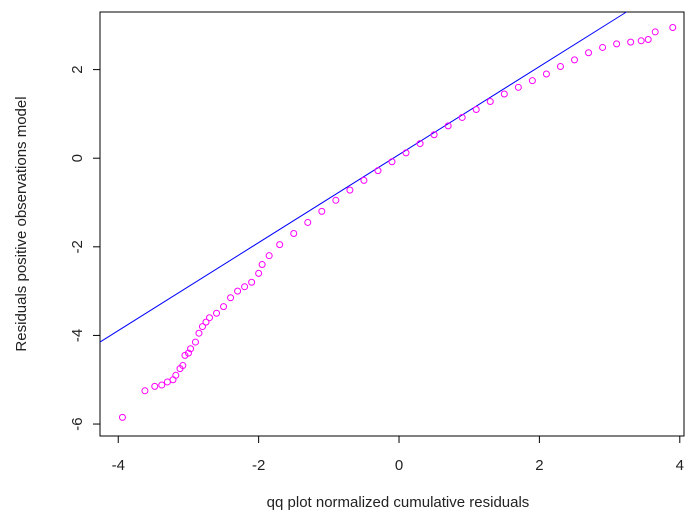  I want to click on x-axis-label: qq plot normalized cumulative residuals, so click(398, 502).